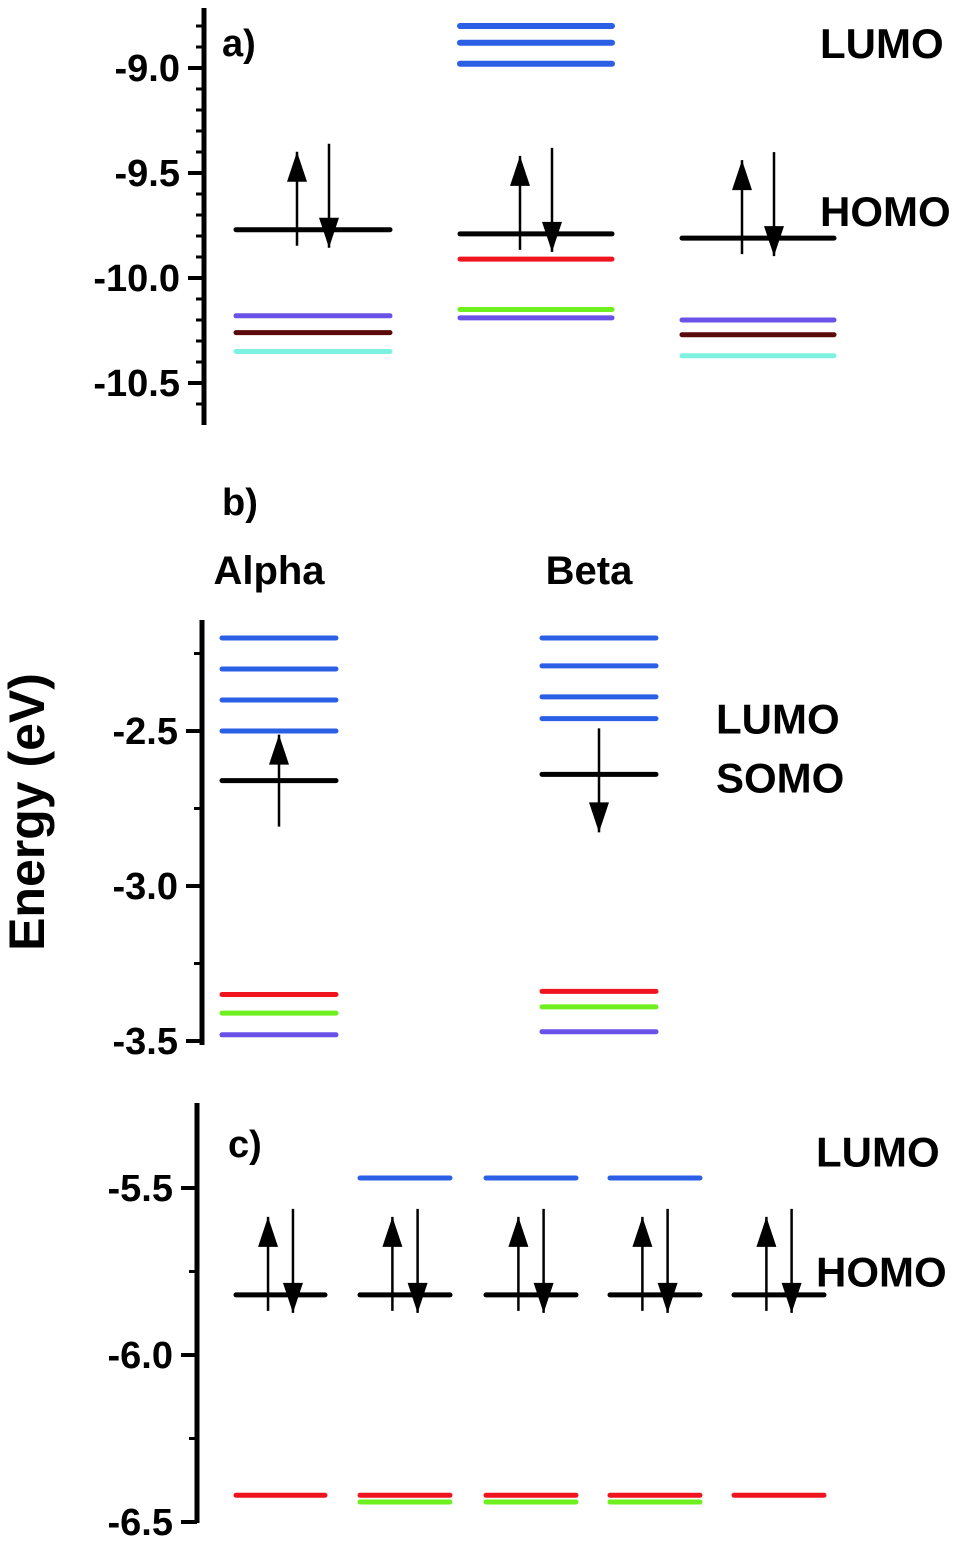 Image resolution: width=970 pixels, height=1544 pixels. I want to click on panel-label: c), so click(245, 1145).